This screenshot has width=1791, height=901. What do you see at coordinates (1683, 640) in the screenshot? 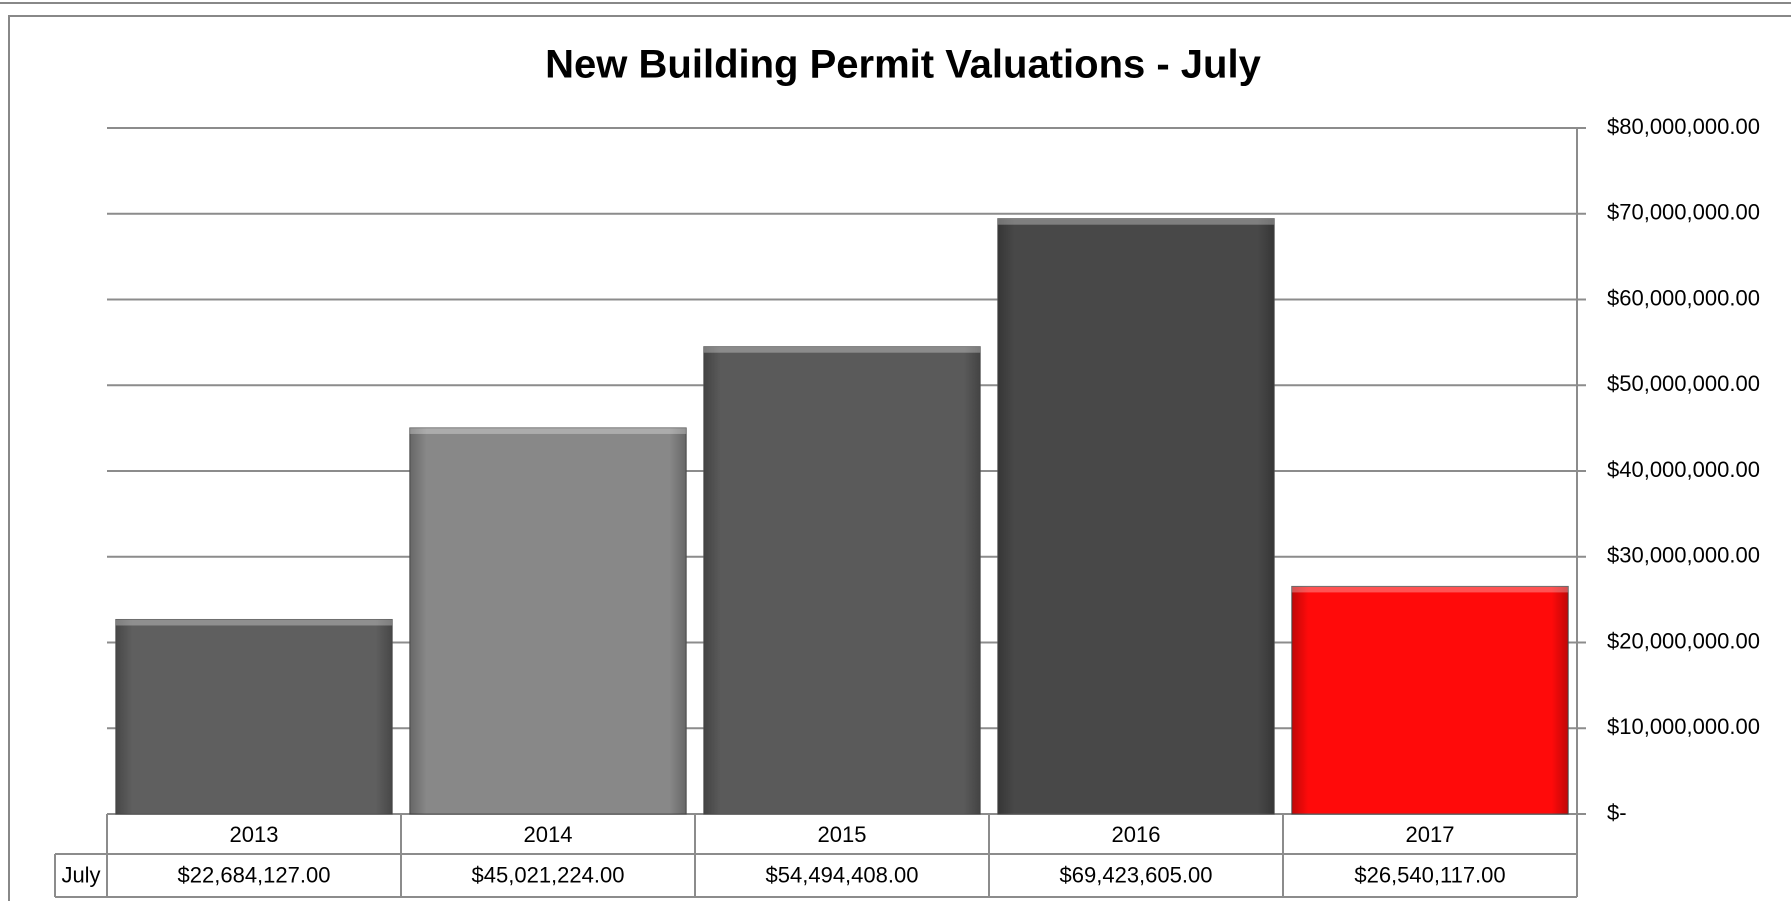
I see `y-tick-label: $20,000,000.00` at bounding box center [1683, 640].